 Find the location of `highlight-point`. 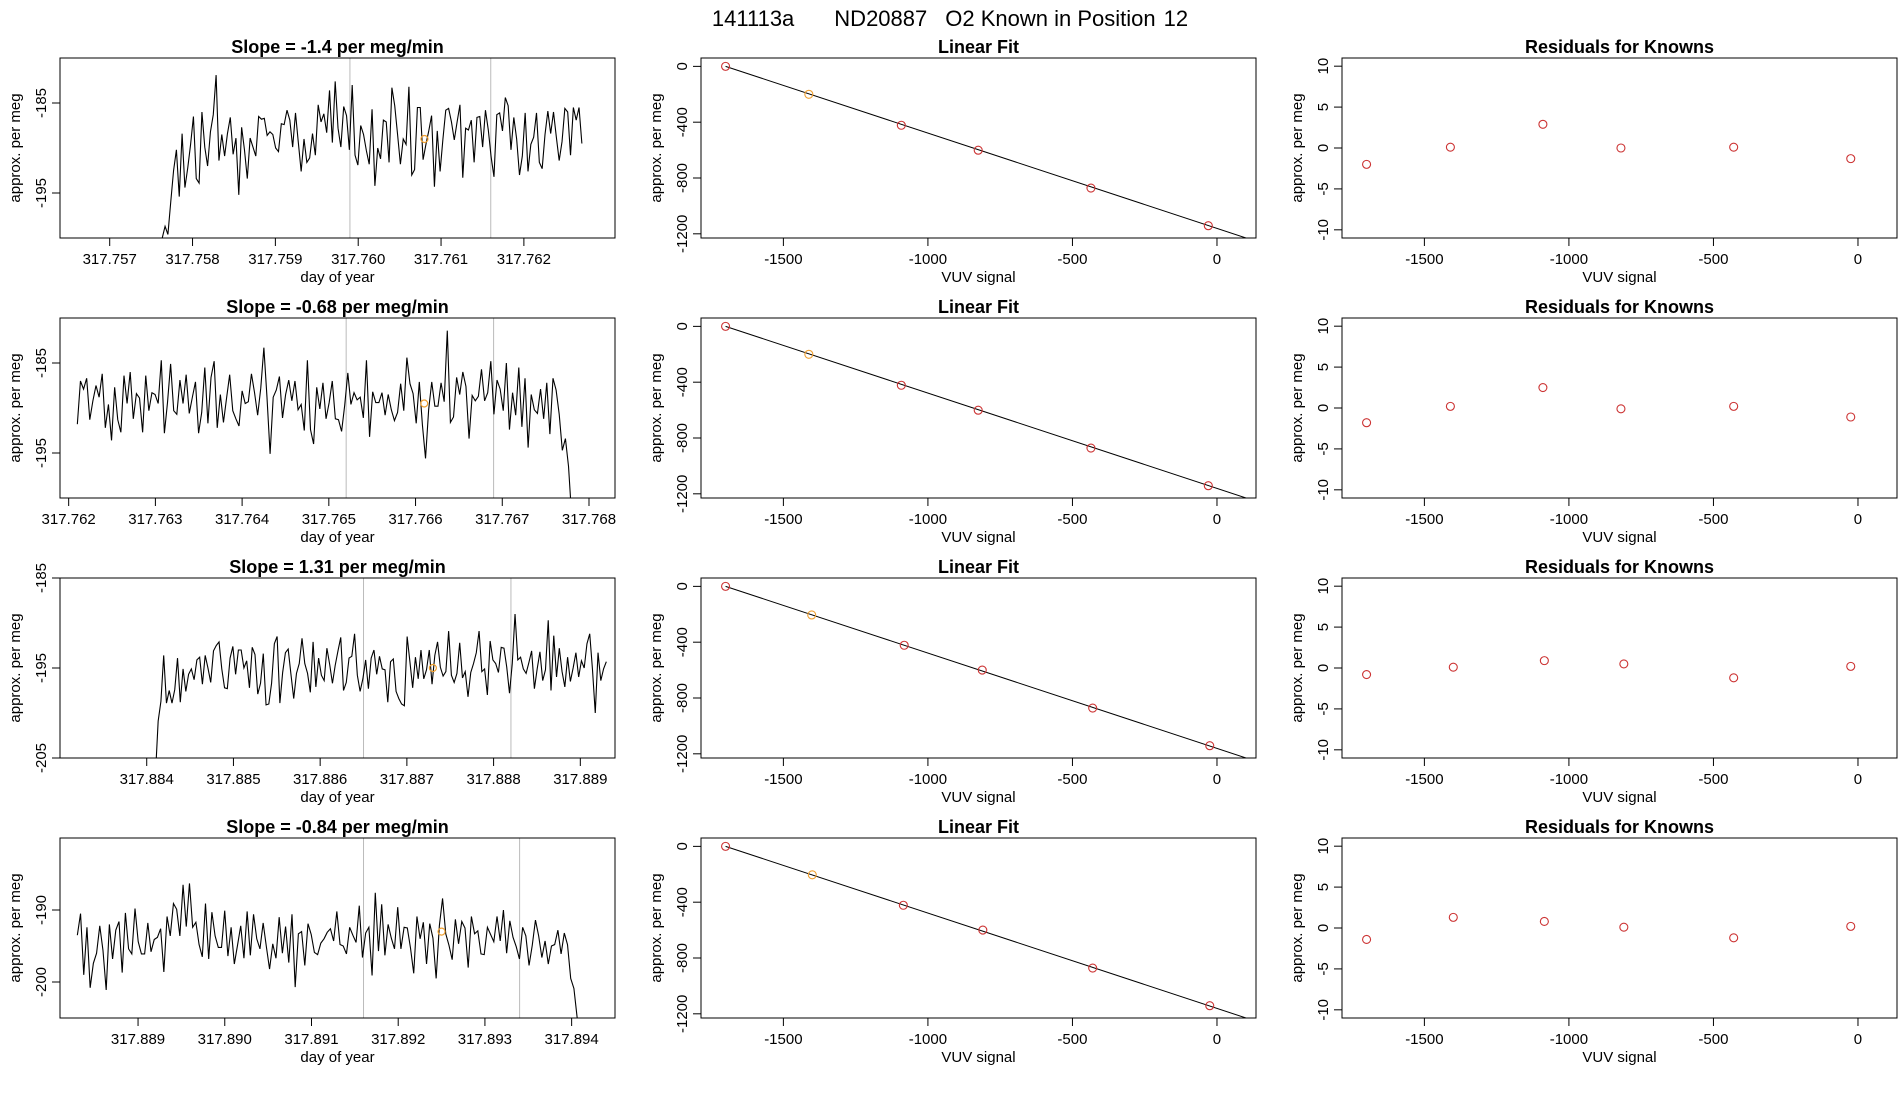

highlight-point is located at coordinates (441, 931).